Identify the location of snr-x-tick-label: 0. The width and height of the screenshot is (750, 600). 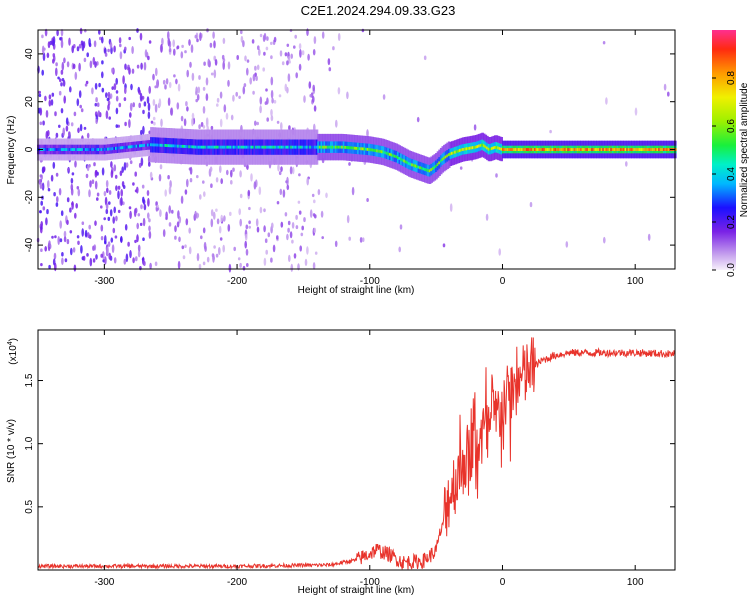
(503, 582).